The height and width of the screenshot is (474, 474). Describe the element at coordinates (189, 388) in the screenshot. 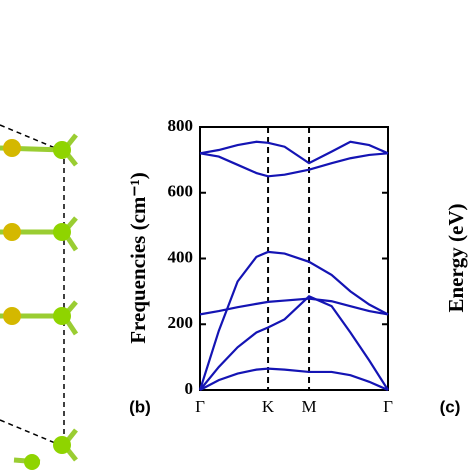

I see `y-tick-label: 0` at that location.